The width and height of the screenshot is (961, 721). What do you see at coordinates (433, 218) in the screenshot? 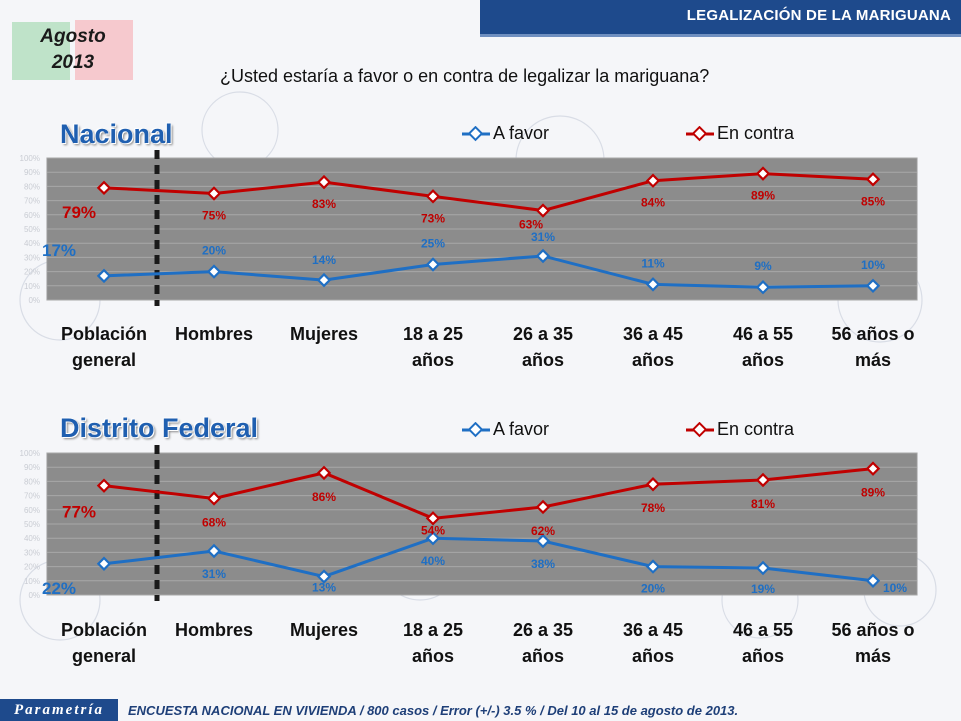
I see `data-label-en-contra: 73%` at bounding box center [433, 218].